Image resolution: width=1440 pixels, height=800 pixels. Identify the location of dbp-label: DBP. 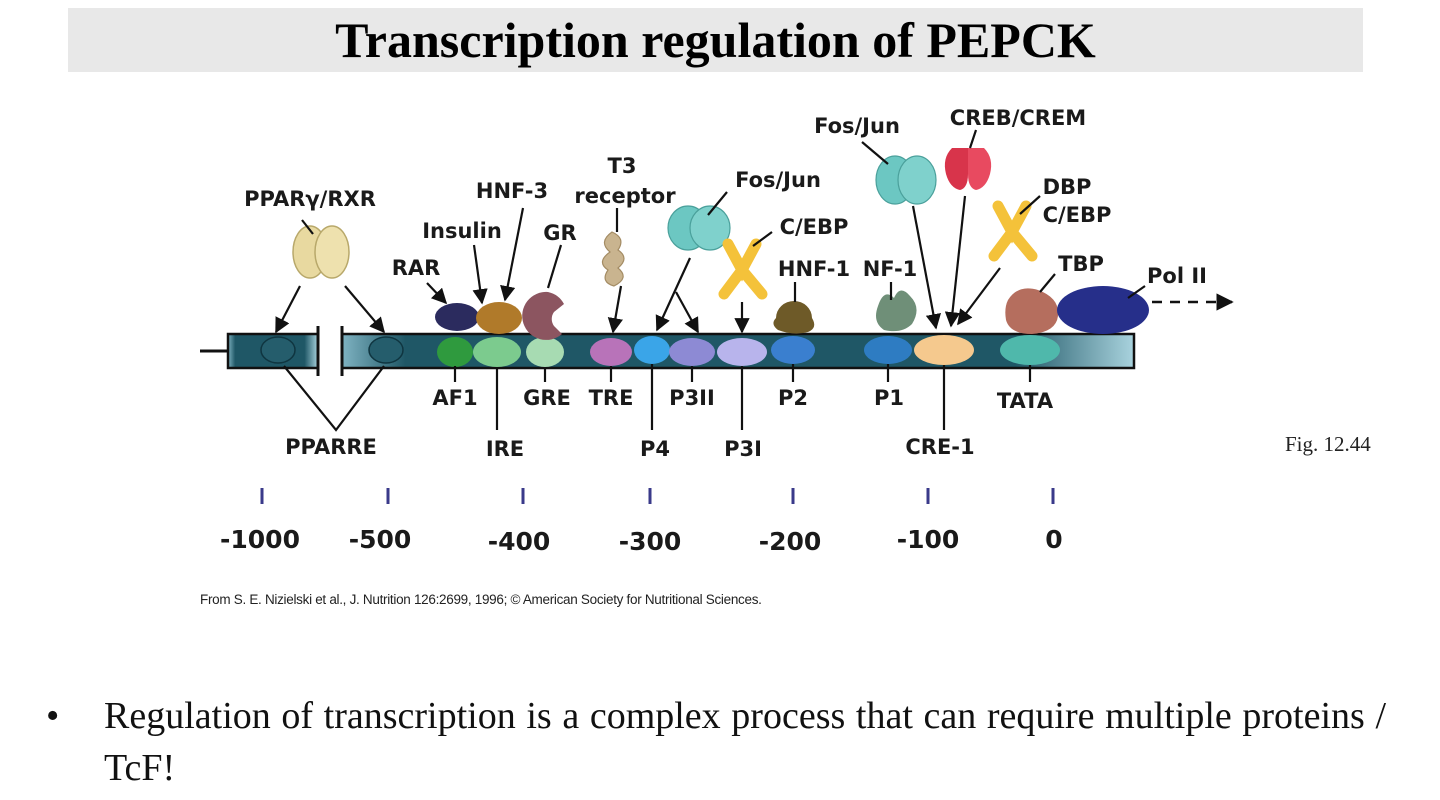
(1067, 187).